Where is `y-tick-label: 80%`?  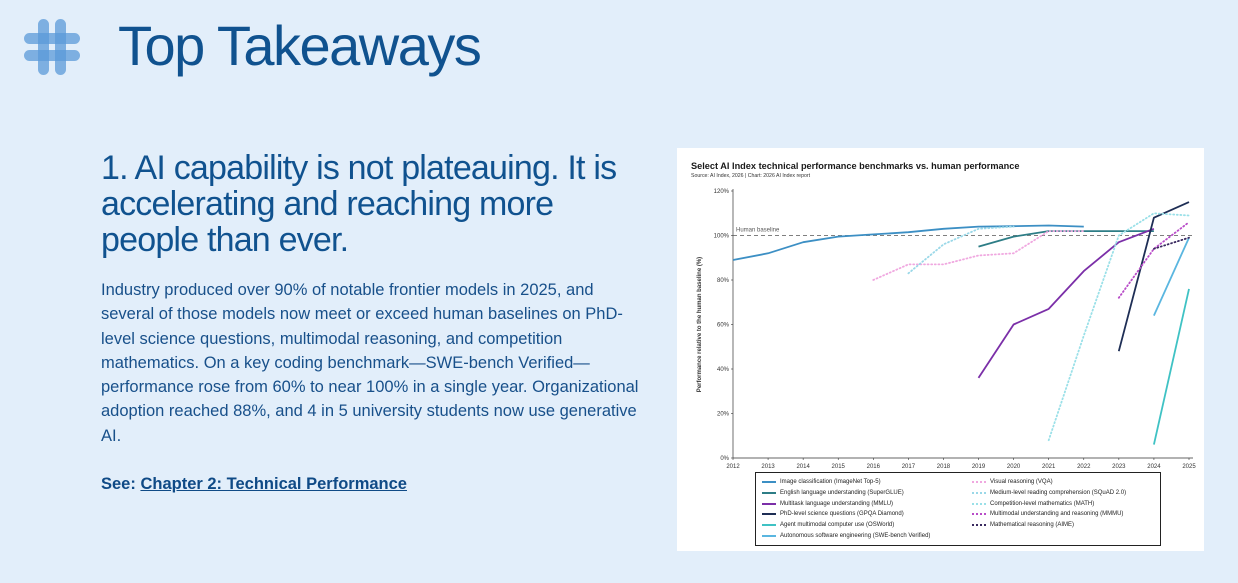 y-tick-label: 80% is located at coordinates (723, 281).